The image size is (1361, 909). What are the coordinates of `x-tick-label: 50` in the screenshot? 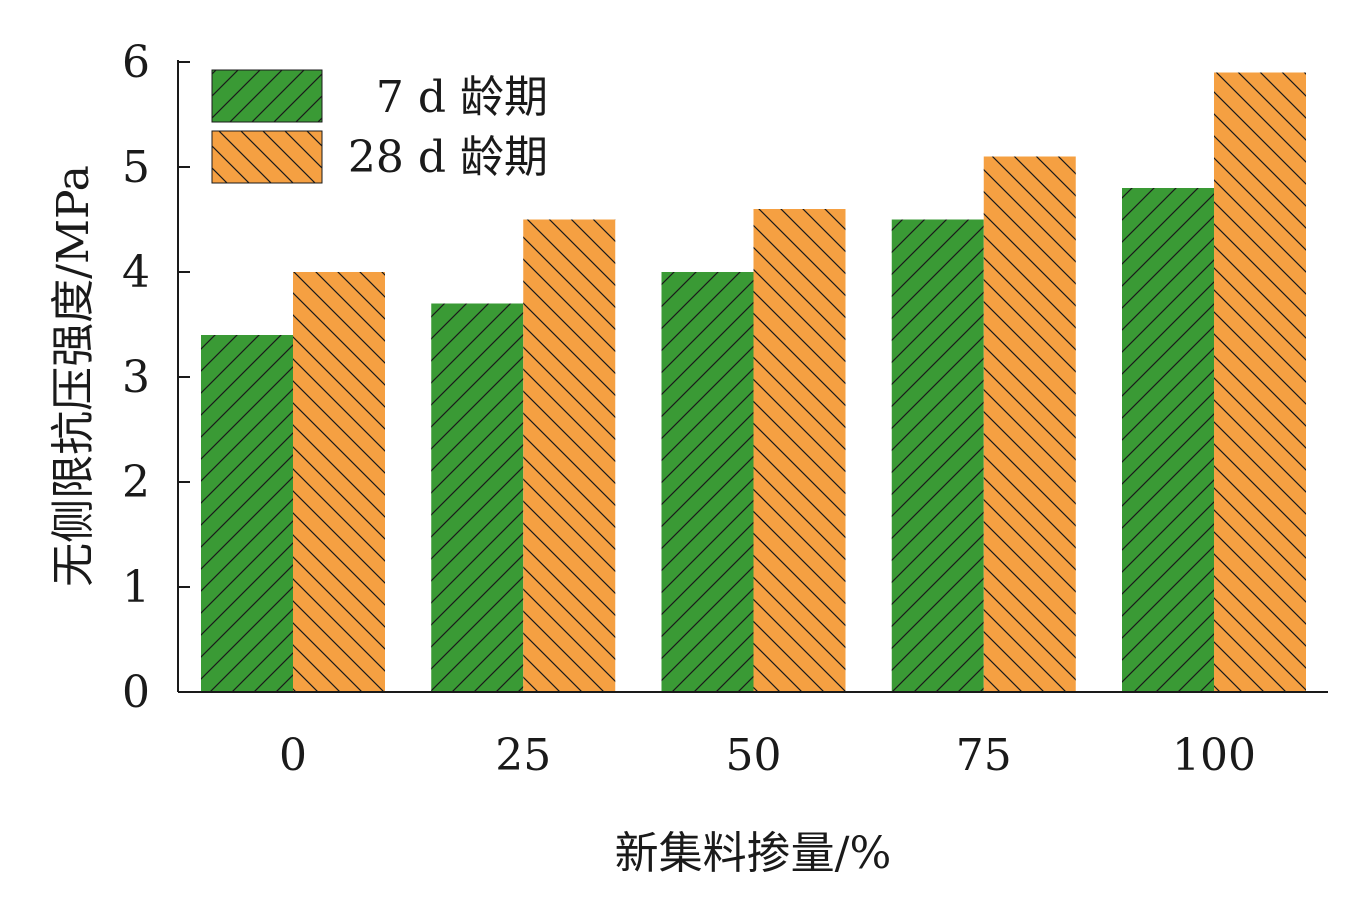 It's located at (754, 755).